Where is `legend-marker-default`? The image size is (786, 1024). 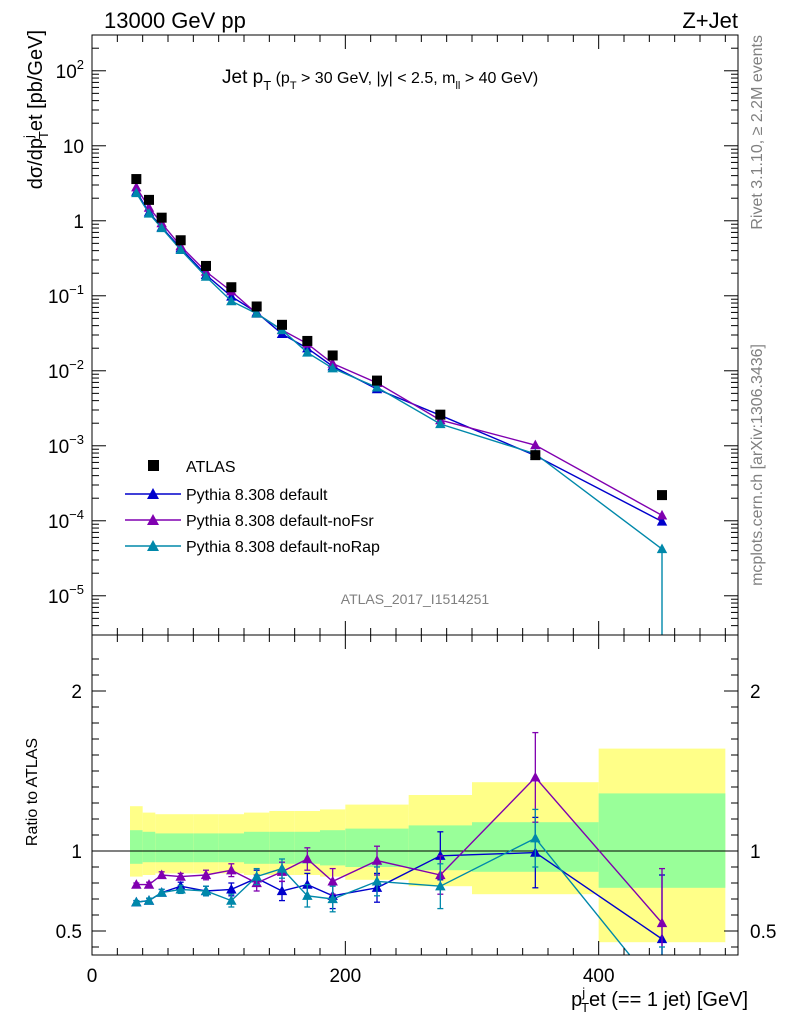
legend-marker-default is located at coordinates (153, 493).